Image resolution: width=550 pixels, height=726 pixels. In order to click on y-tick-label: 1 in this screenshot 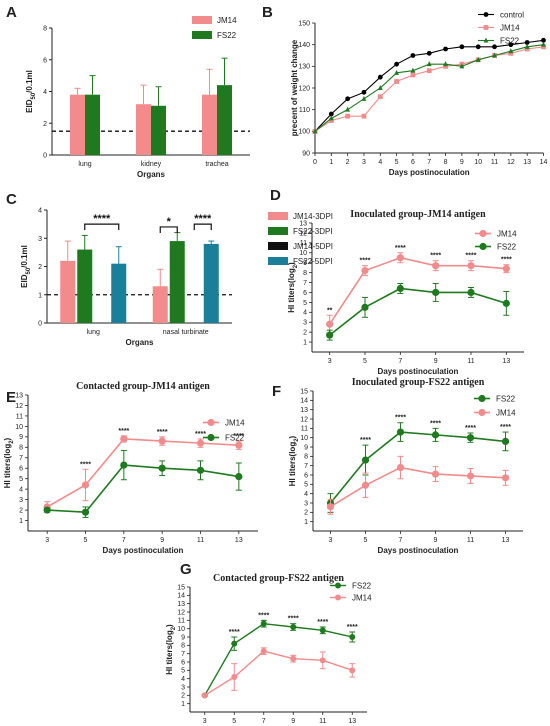, I will do `click(183, 704)`.